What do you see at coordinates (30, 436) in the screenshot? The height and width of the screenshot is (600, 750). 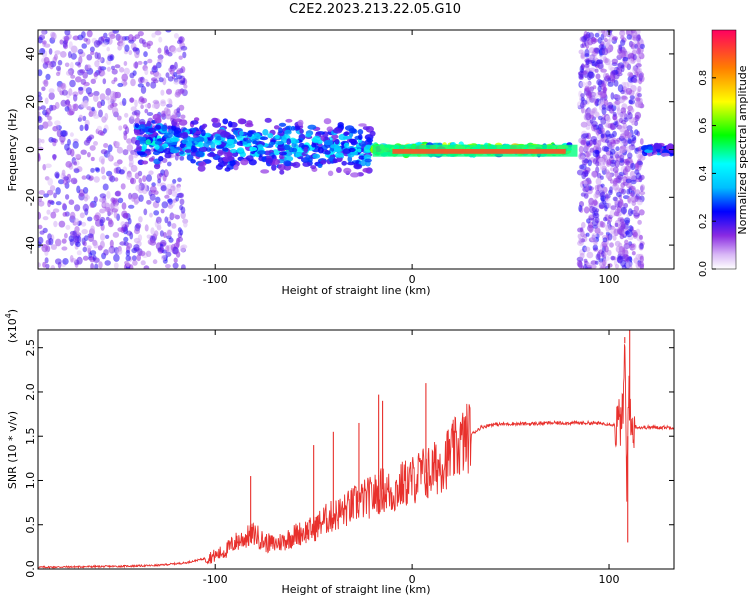 I see `y-tick-label: 1.5` at bounding box center [30, 436].